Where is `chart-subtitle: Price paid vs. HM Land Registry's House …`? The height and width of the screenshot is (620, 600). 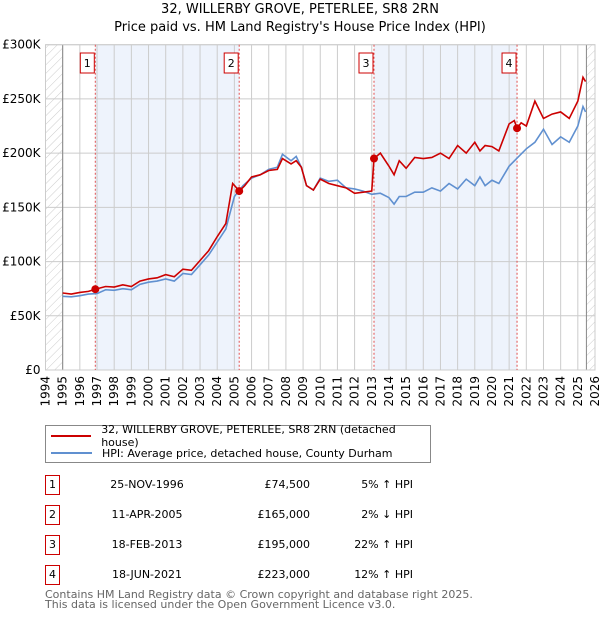 chart-subtitle: Price paid vs. HM Land Registry's House … is located at coordinates (300, 27).